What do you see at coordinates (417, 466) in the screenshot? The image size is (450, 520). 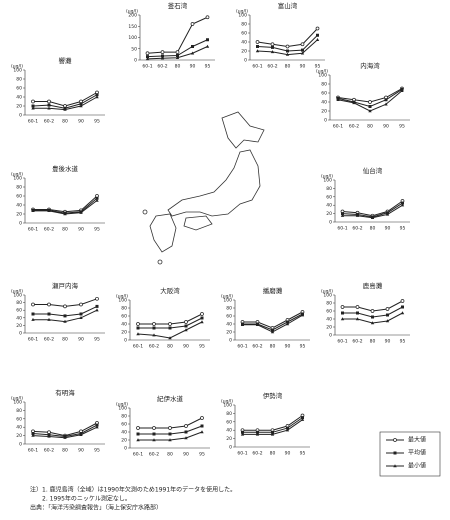 I see `legend-label: 最小値` at bounding box center [417, 466].